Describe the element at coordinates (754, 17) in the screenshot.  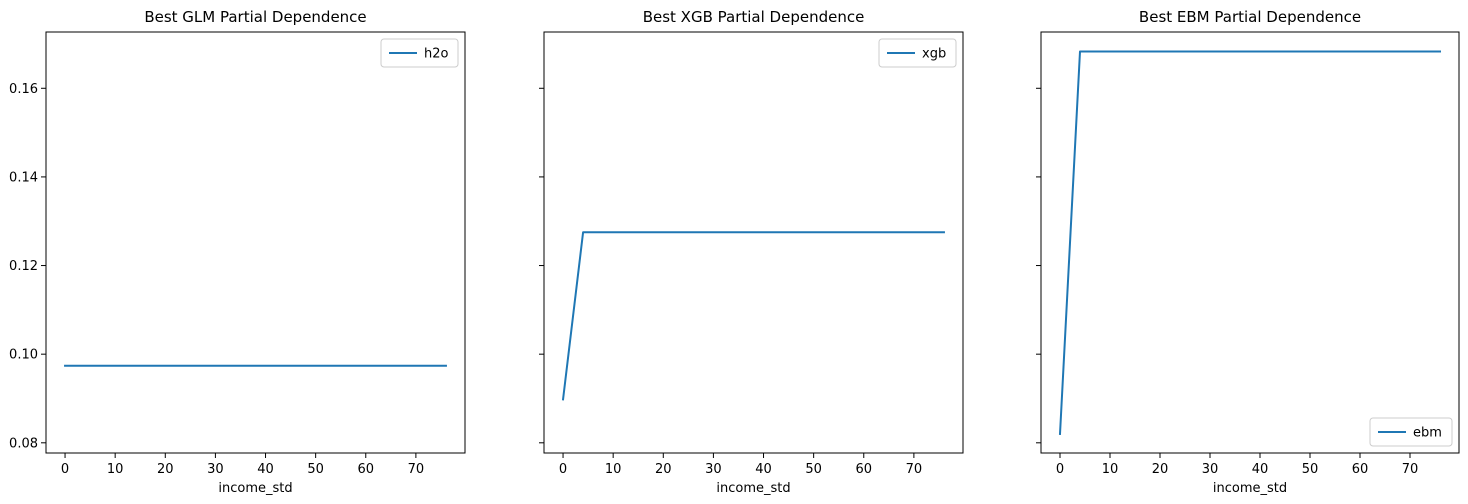
I see `subplot-title: Best XGB Partial Dependence` at that location.